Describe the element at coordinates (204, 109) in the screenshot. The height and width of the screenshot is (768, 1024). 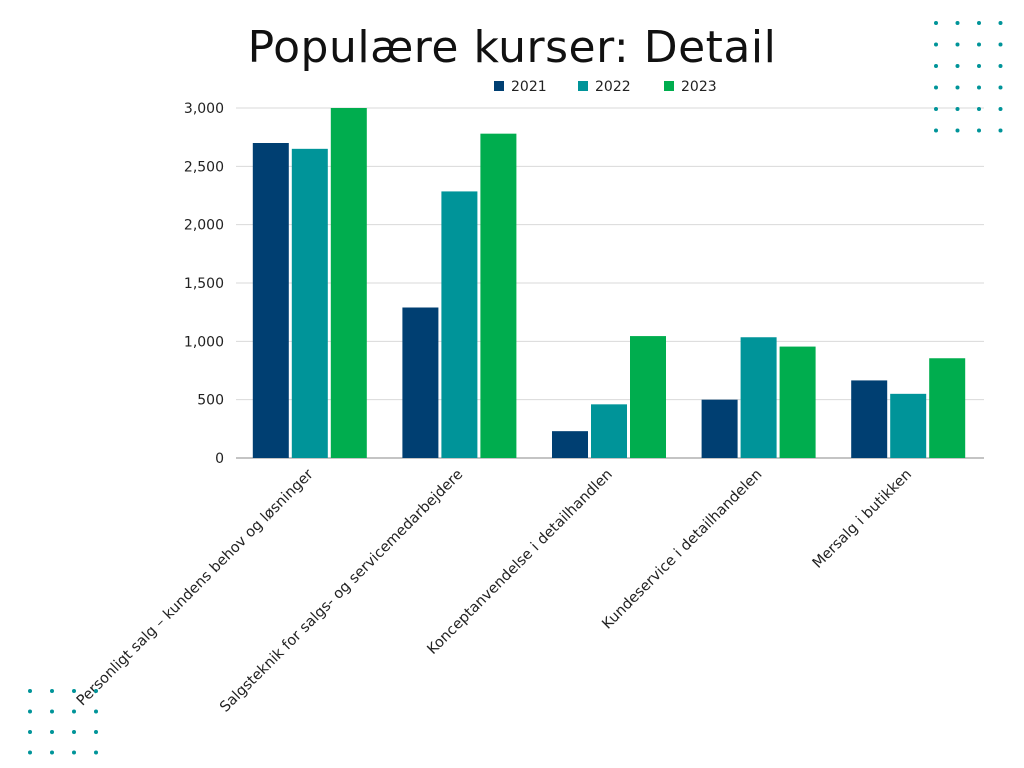
I see `y-tick-label: 3,000` at that location.